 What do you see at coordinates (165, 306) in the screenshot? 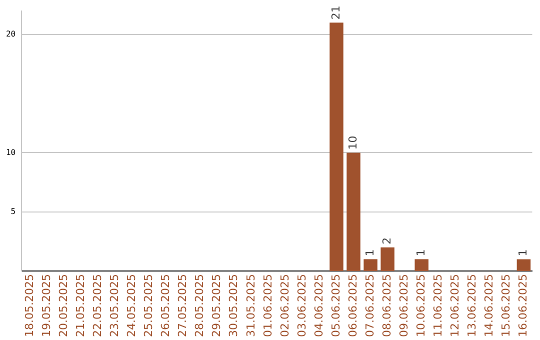
I see `x-tick-label: 26.05.2025` at bounding box center [165, 306].